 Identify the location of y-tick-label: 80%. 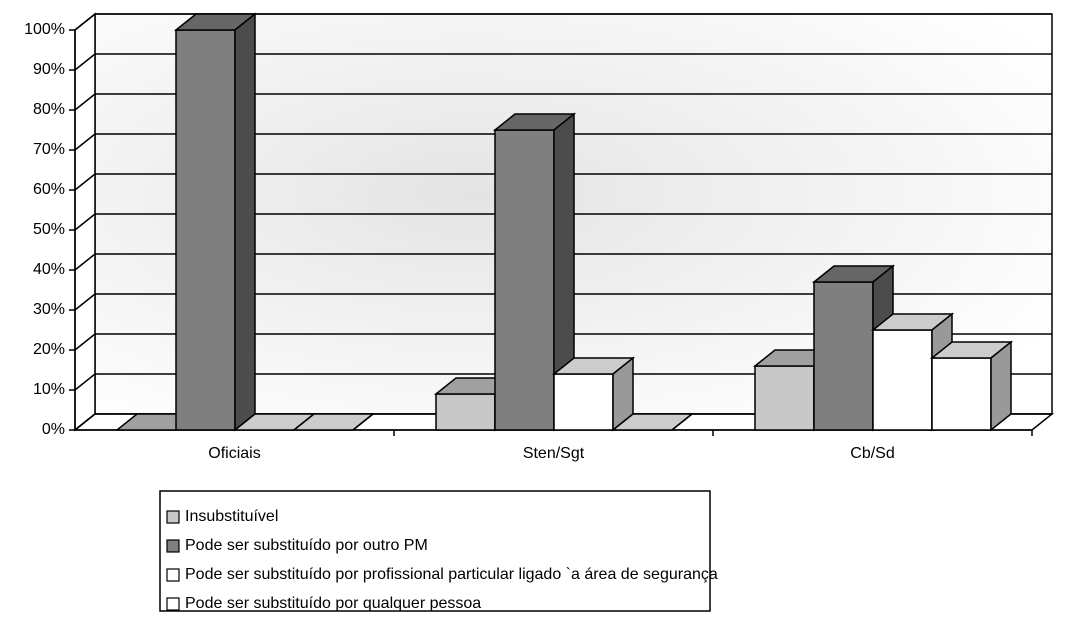
(49, 109).